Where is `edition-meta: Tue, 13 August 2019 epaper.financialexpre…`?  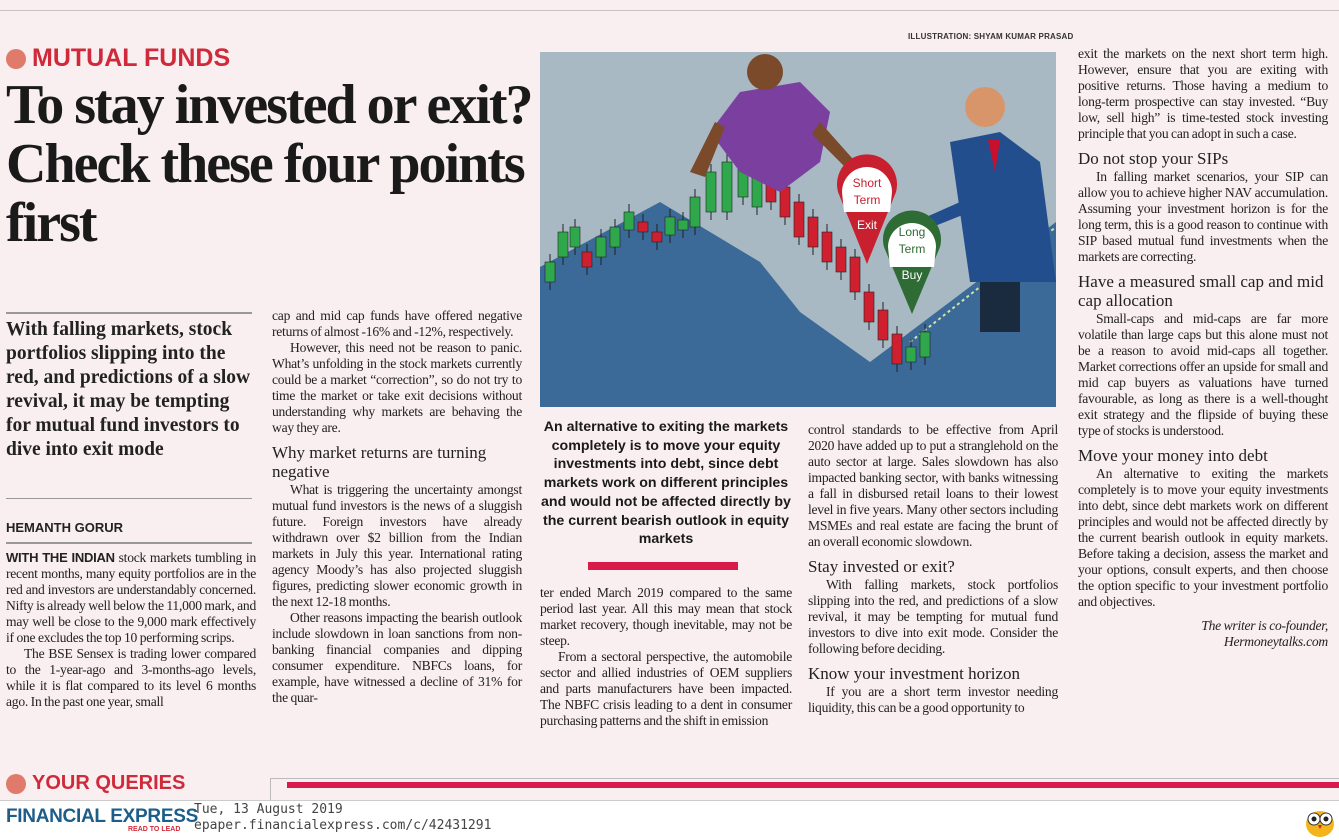 edition-meta: Tue, 13 August 2019 epaper.financialexpre… is located at coordinates (342, 818).